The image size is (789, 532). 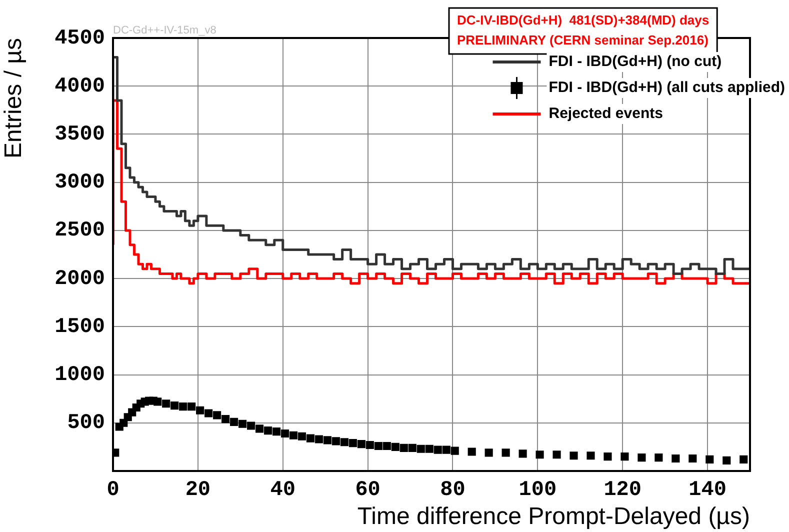 What do you see at coordinates (583, 20) in the screenshot?
I see `text: DC-IV-IBD(Gd+H) 481(SD)+384(MD) days` at bounding box center [583, 20].